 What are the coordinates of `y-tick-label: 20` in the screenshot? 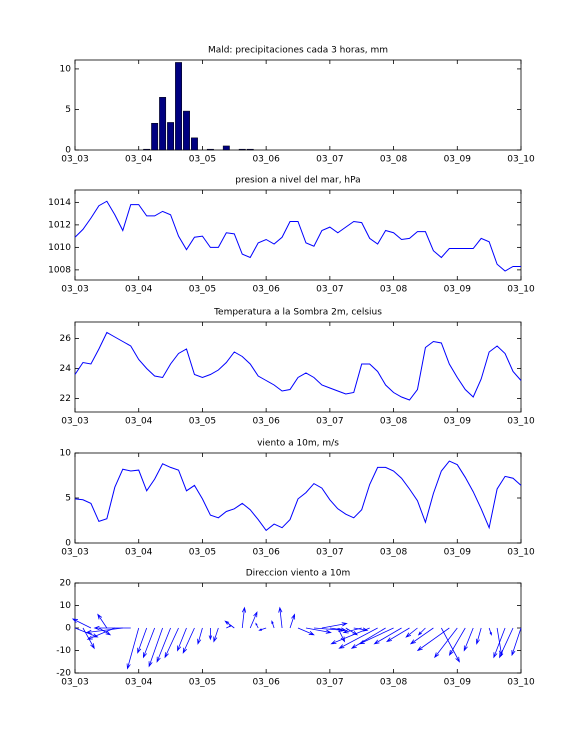 It's located at (66, 584).